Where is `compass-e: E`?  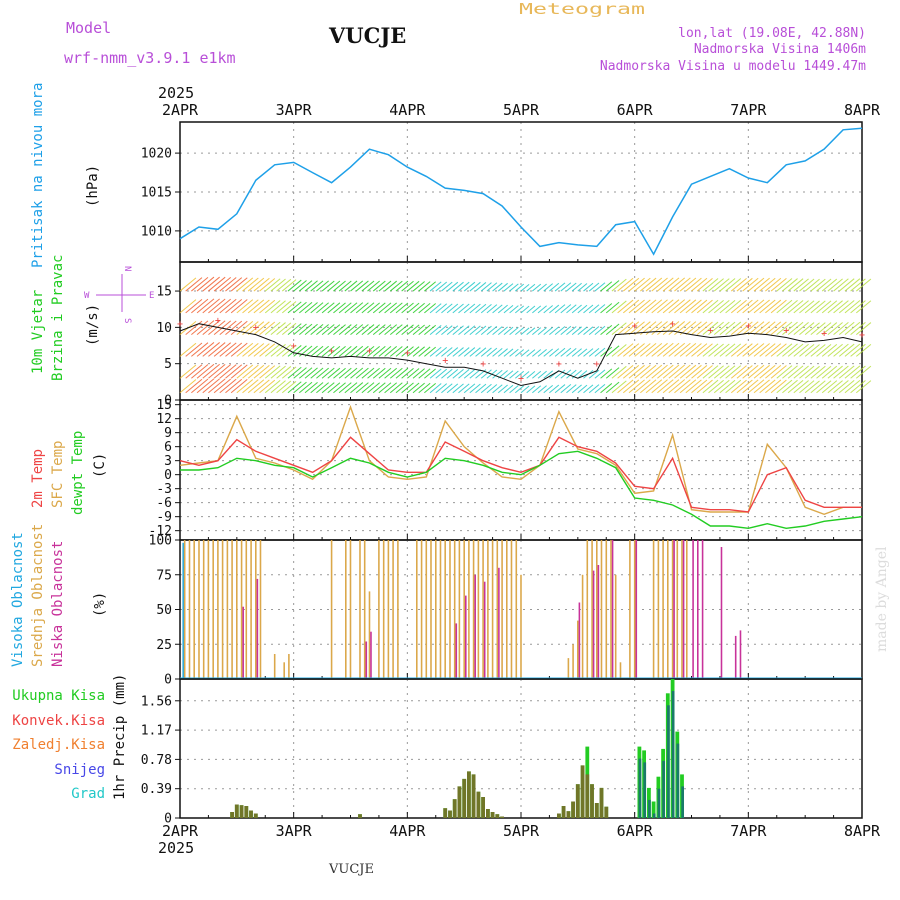 compass-e: E is located at coordinates (151, 296).